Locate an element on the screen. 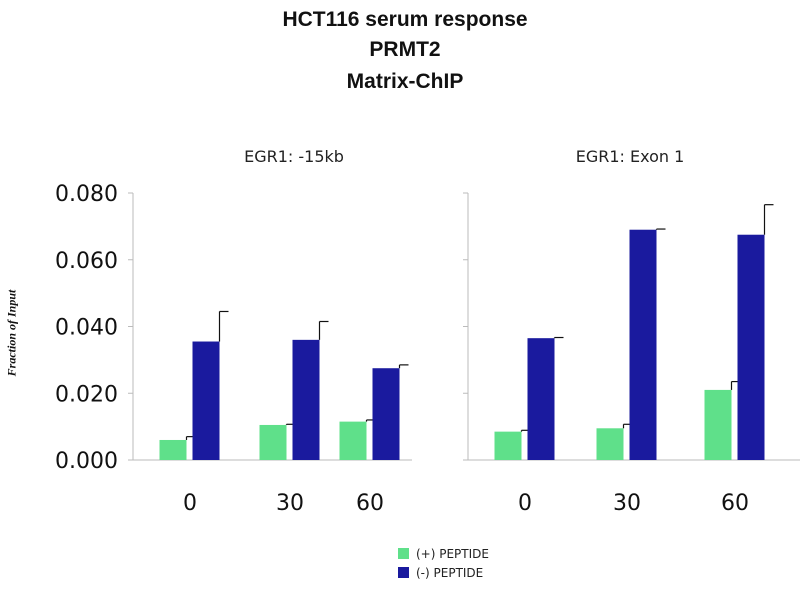  title-line-2: PRMT2 is located at coordinates (405, 49).